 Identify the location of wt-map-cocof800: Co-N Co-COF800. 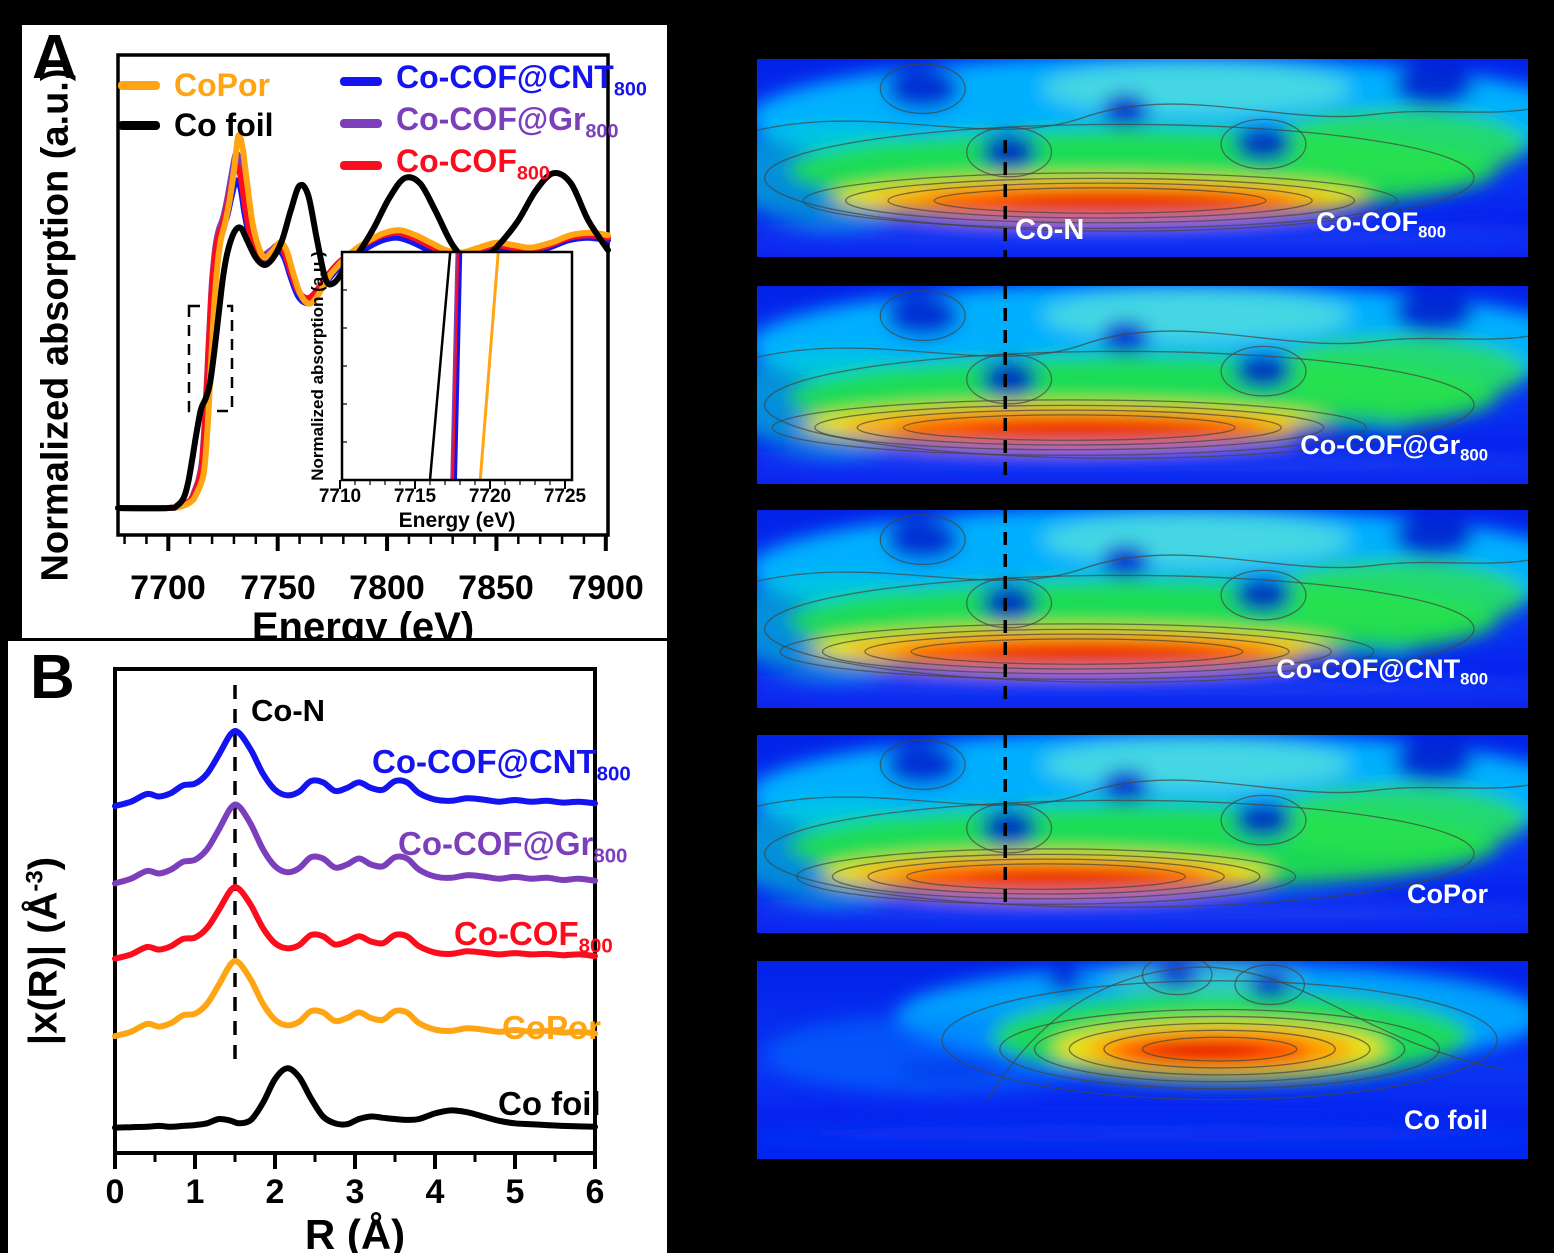
(1142, 158).